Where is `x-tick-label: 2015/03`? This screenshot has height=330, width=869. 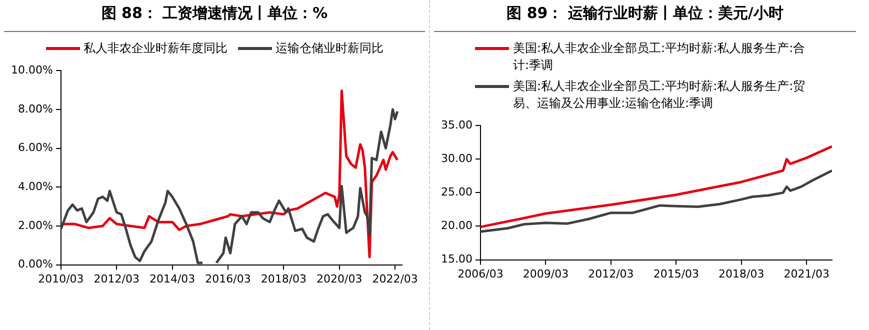
x-tick-label: 2015/03 is located at coordinates (676, 273).